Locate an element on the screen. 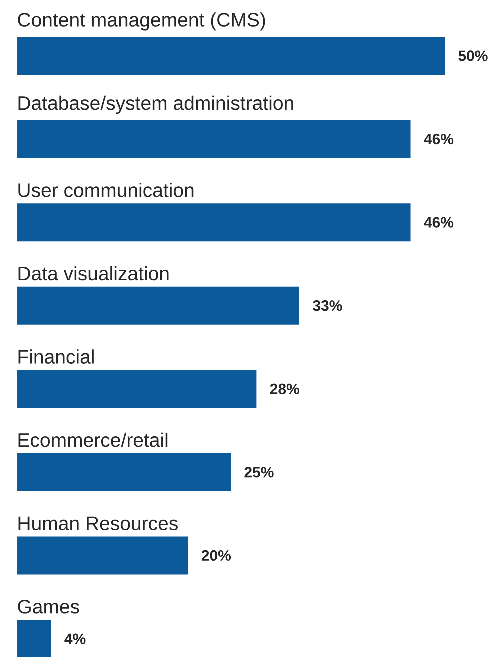  y-tick-label: Content management (CMS) is located at coordinates (142, 21).